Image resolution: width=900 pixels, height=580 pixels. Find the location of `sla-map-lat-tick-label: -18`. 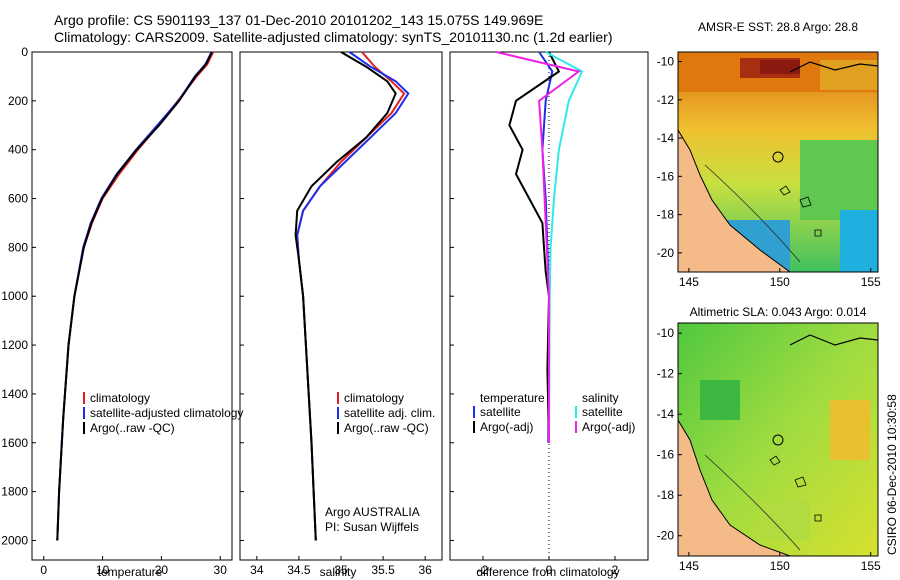

sla-map-lat-tick-label: -18 is located at coordinates (666, 495).